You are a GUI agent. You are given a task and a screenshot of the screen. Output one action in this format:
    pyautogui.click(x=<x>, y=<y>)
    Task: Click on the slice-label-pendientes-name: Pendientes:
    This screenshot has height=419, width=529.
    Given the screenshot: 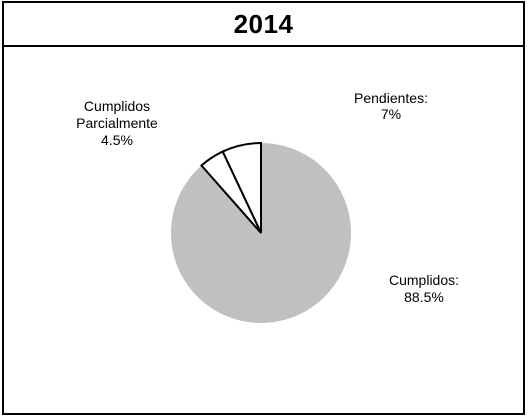 What is the action you would take?
    pyautogui.click(x=391, y=98)
    